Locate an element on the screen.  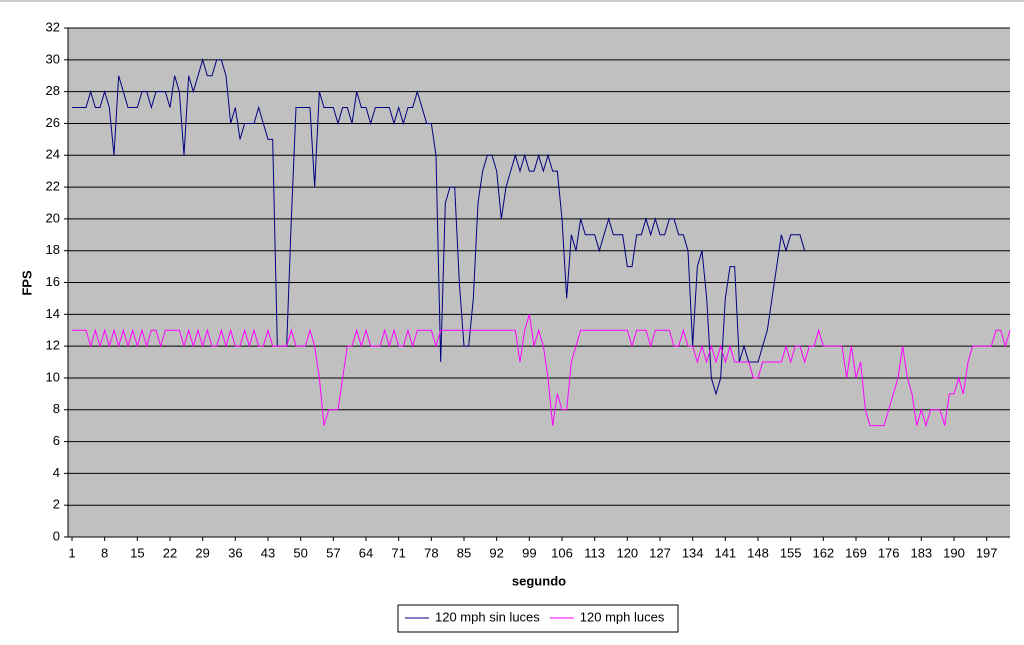
y-tick-label: 24 is located at coordinates (53, 154).